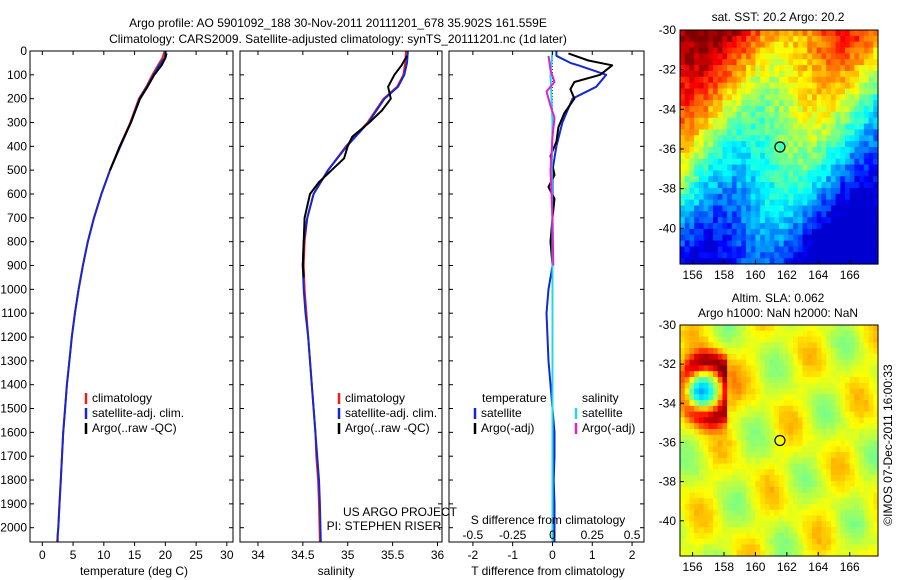 The image size is (900, 580). I want to click on depth-tick-label: 1800, so click(13, 480).